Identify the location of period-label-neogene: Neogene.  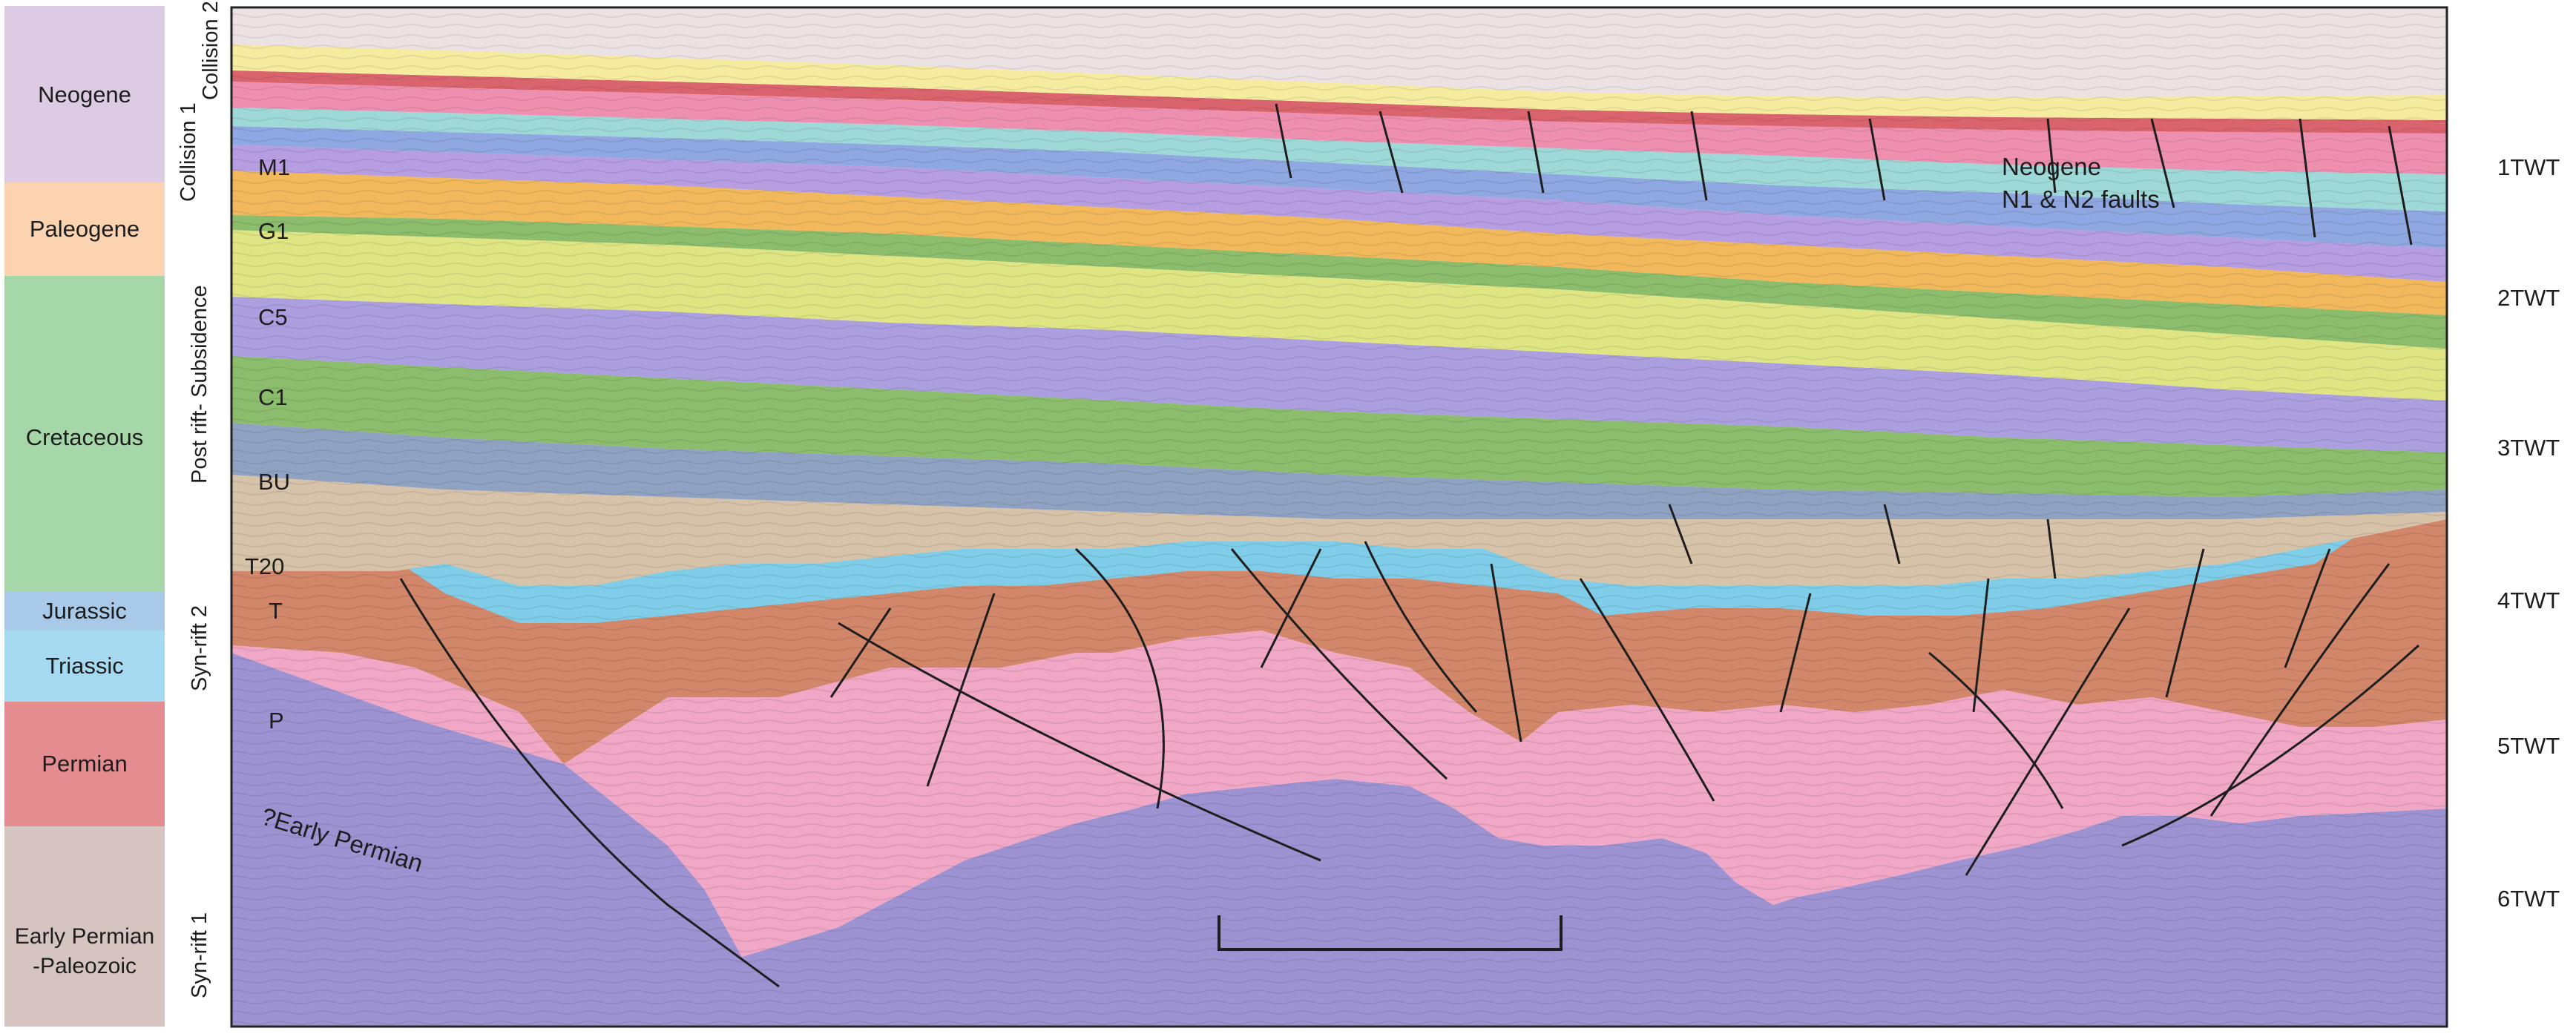
(84, 95).